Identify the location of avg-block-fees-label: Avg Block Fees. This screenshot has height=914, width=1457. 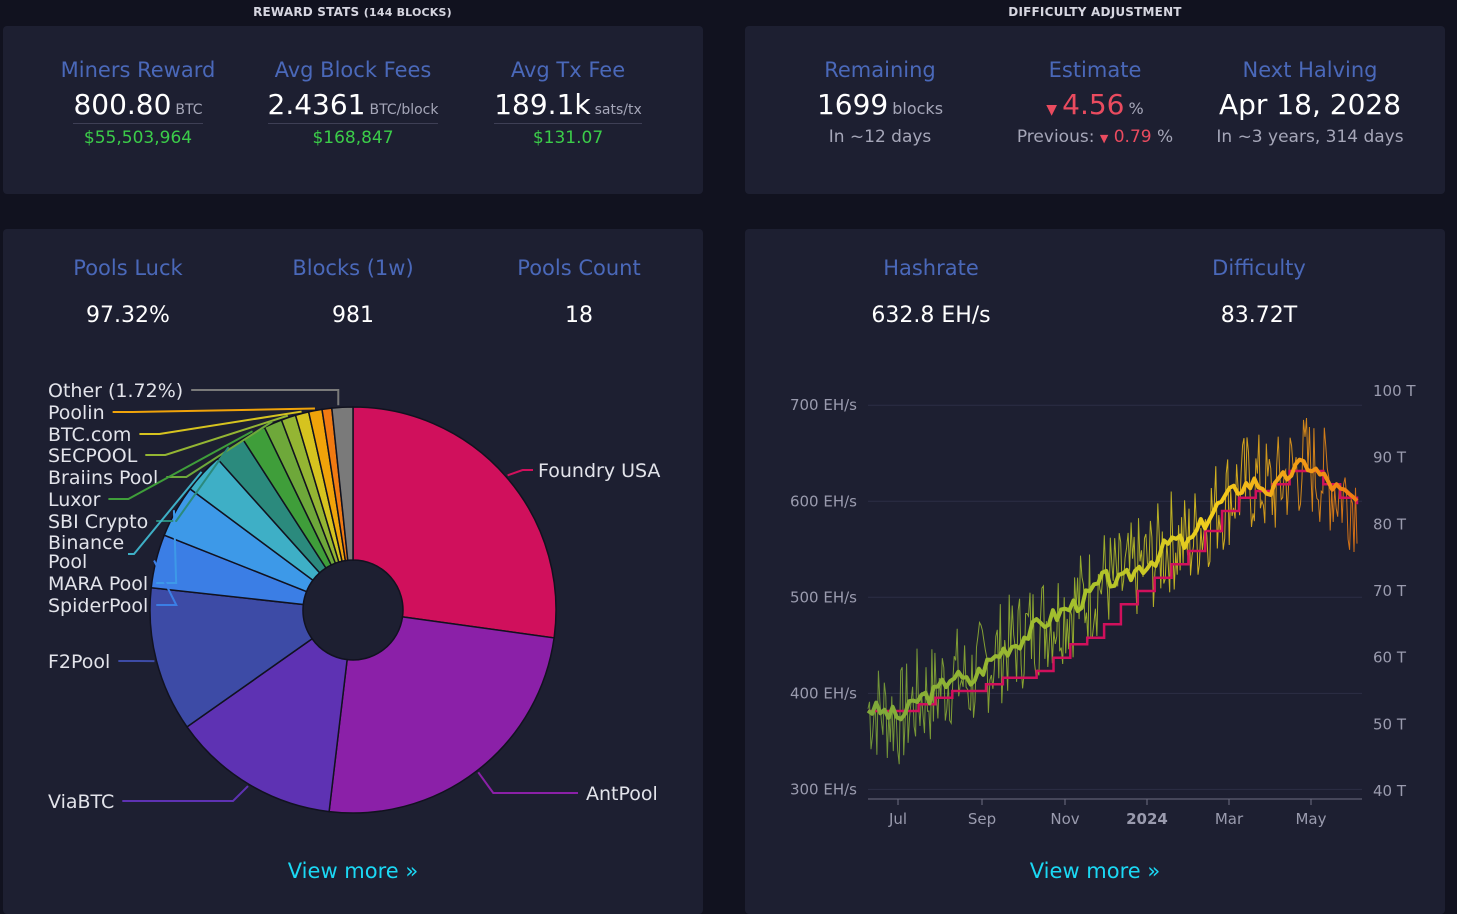
(353, 70).